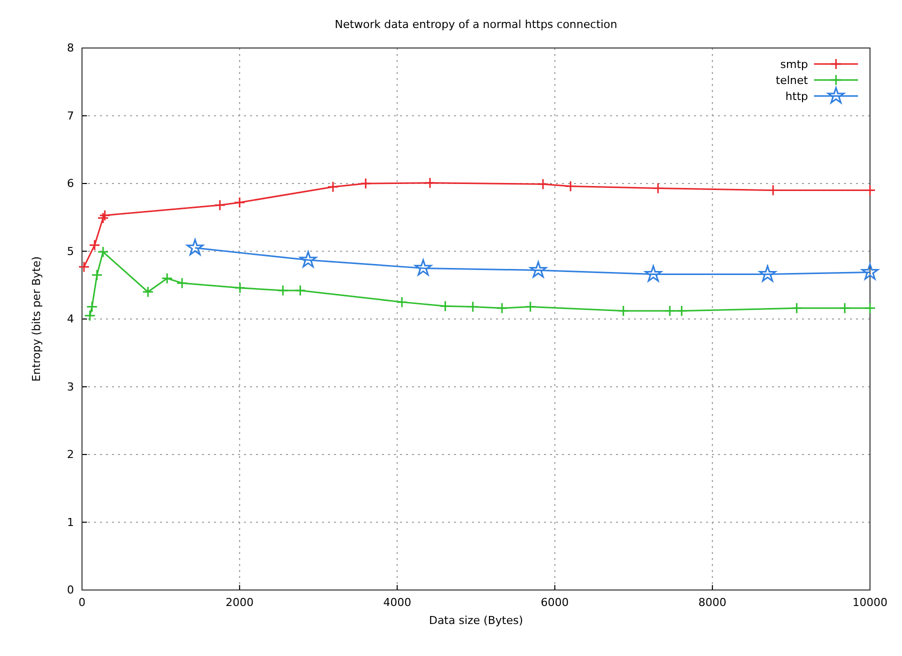 This screenshot has width=902, height=656. What do you see at coordinates (70, 183) in the screenshot?
I see `y-tick-label: 6` at bounding box center [70, 183].